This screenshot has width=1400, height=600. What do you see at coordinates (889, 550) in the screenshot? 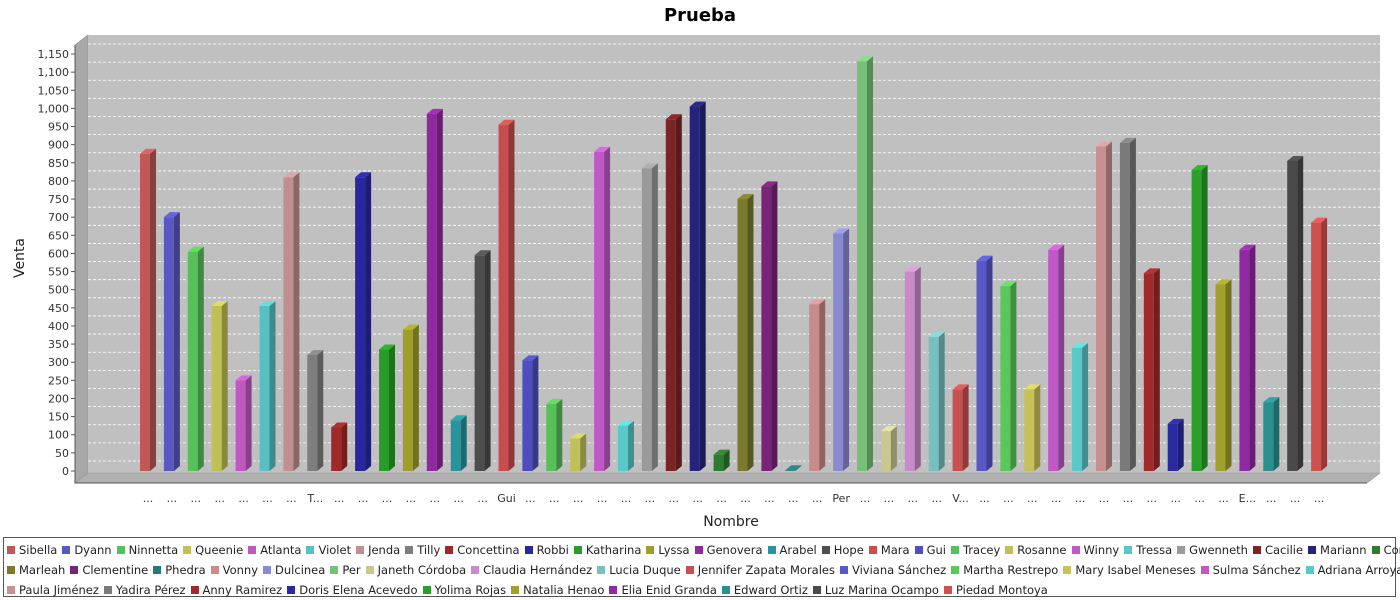
I see `legend-item: Mara` at bounding box center [889, 550].